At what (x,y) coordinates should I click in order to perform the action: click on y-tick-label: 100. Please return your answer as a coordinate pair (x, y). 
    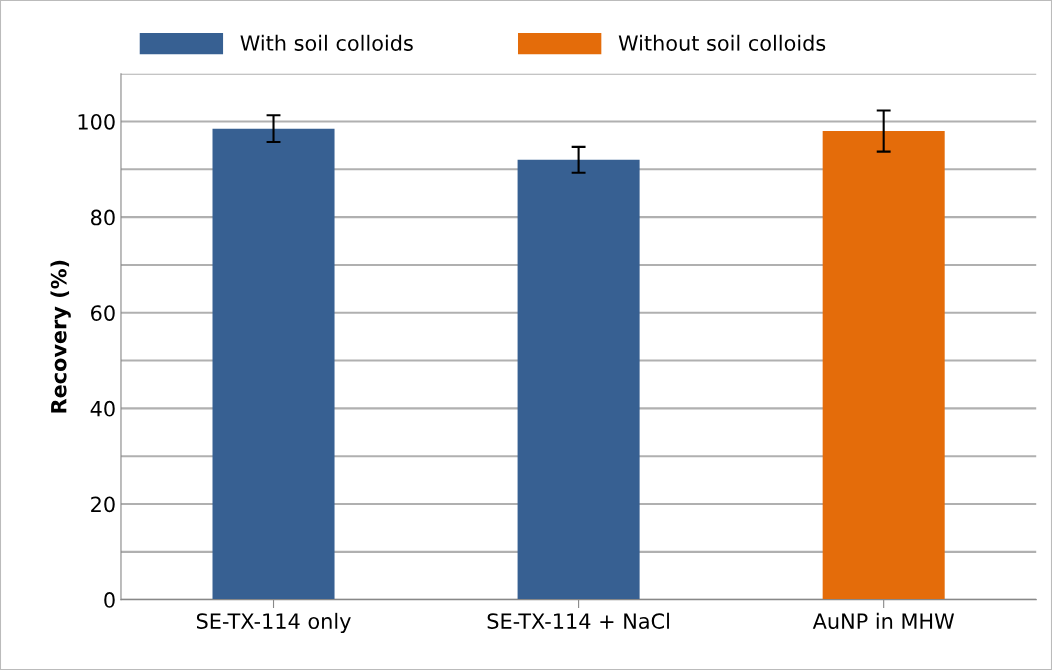
    Looking at the image, I should click on (96, 121).